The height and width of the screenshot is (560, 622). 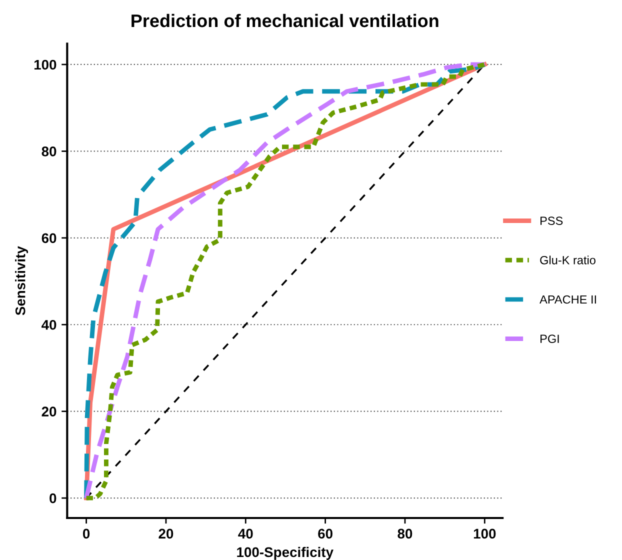 What do you see at coordinates (49, 325) in the screenshot?
I see `y-tick-label: 40` at bounding box center [49, 325].